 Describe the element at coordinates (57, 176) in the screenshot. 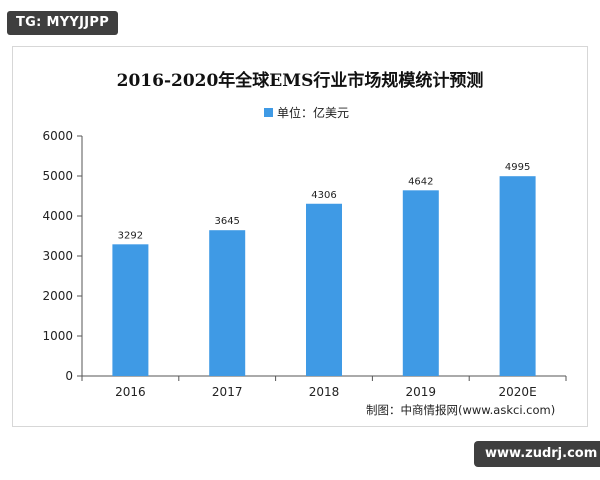

I see `y-tick-label: 5000` at that location.